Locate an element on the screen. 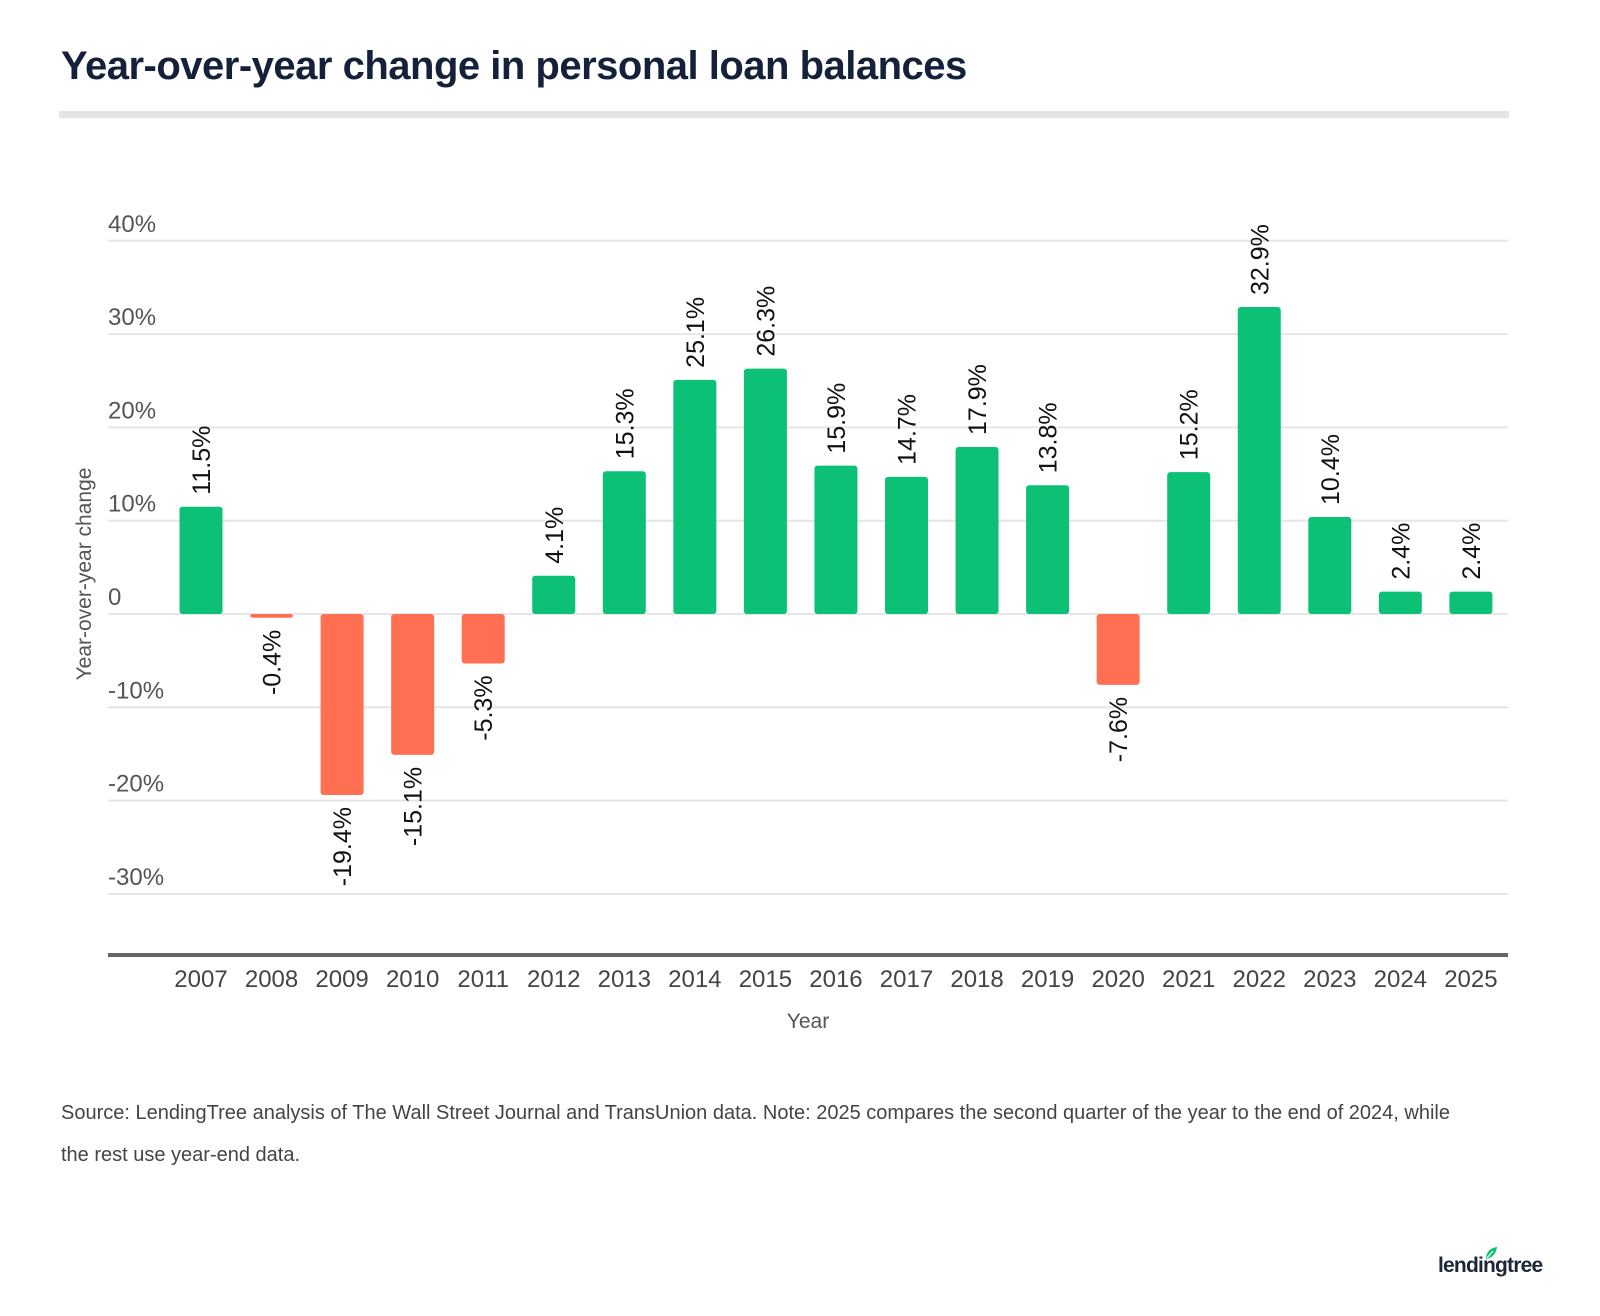 The height and width of the screenshot is (1316, 1600). lendingtree-logo: lendingtree is located at coordinates (1493, 1266).